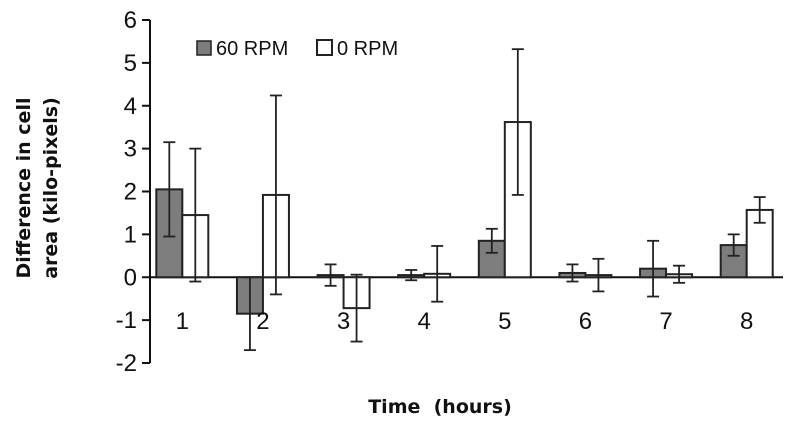 The width and height of the screenshot is (793, 424). Describe the element at coordinates (343, 321) in the screenshot. I see `x-category-label-3: 3` at that location.